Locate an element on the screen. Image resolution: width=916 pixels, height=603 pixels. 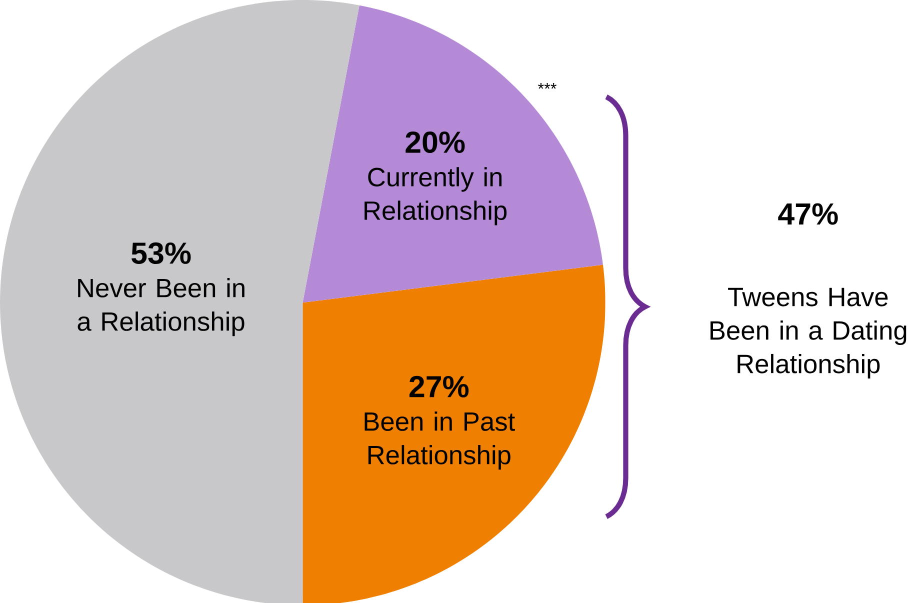
slice-label: Never Been in a Relationship is located at coordinates (161, 307).